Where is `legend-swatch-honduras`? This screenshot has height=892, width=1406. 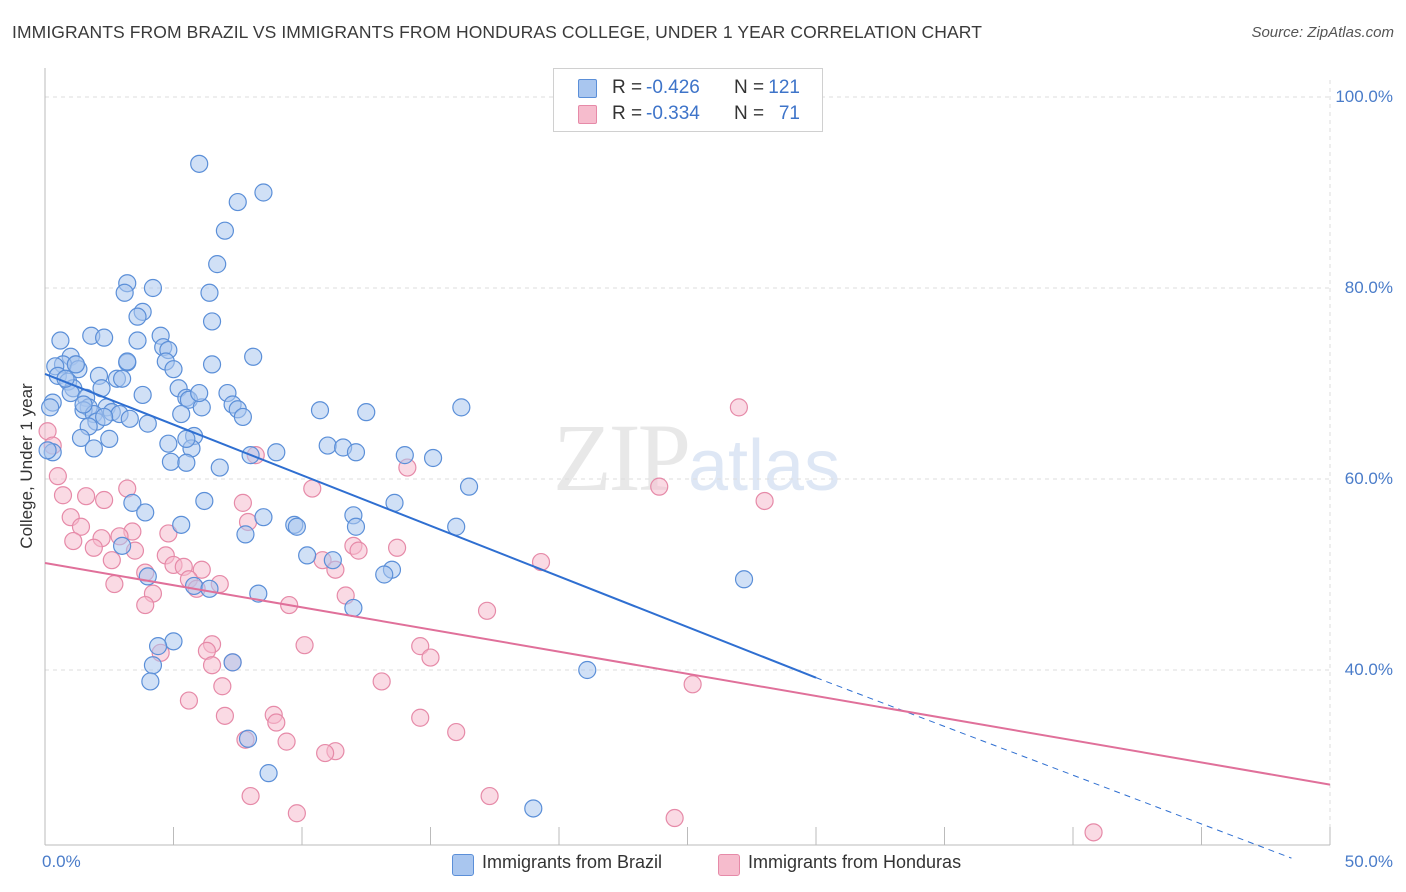 legend-swatch-honduras is located at coordinates (587, 114).